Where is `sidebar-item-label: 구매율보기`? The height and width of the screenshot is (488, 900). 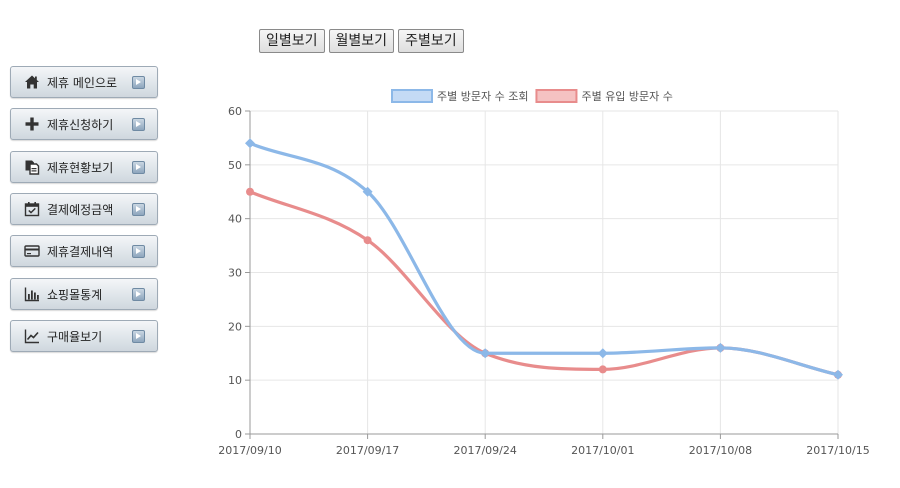
sidebar-item-label: 구매율보기 is located at coordinates (75, 336).